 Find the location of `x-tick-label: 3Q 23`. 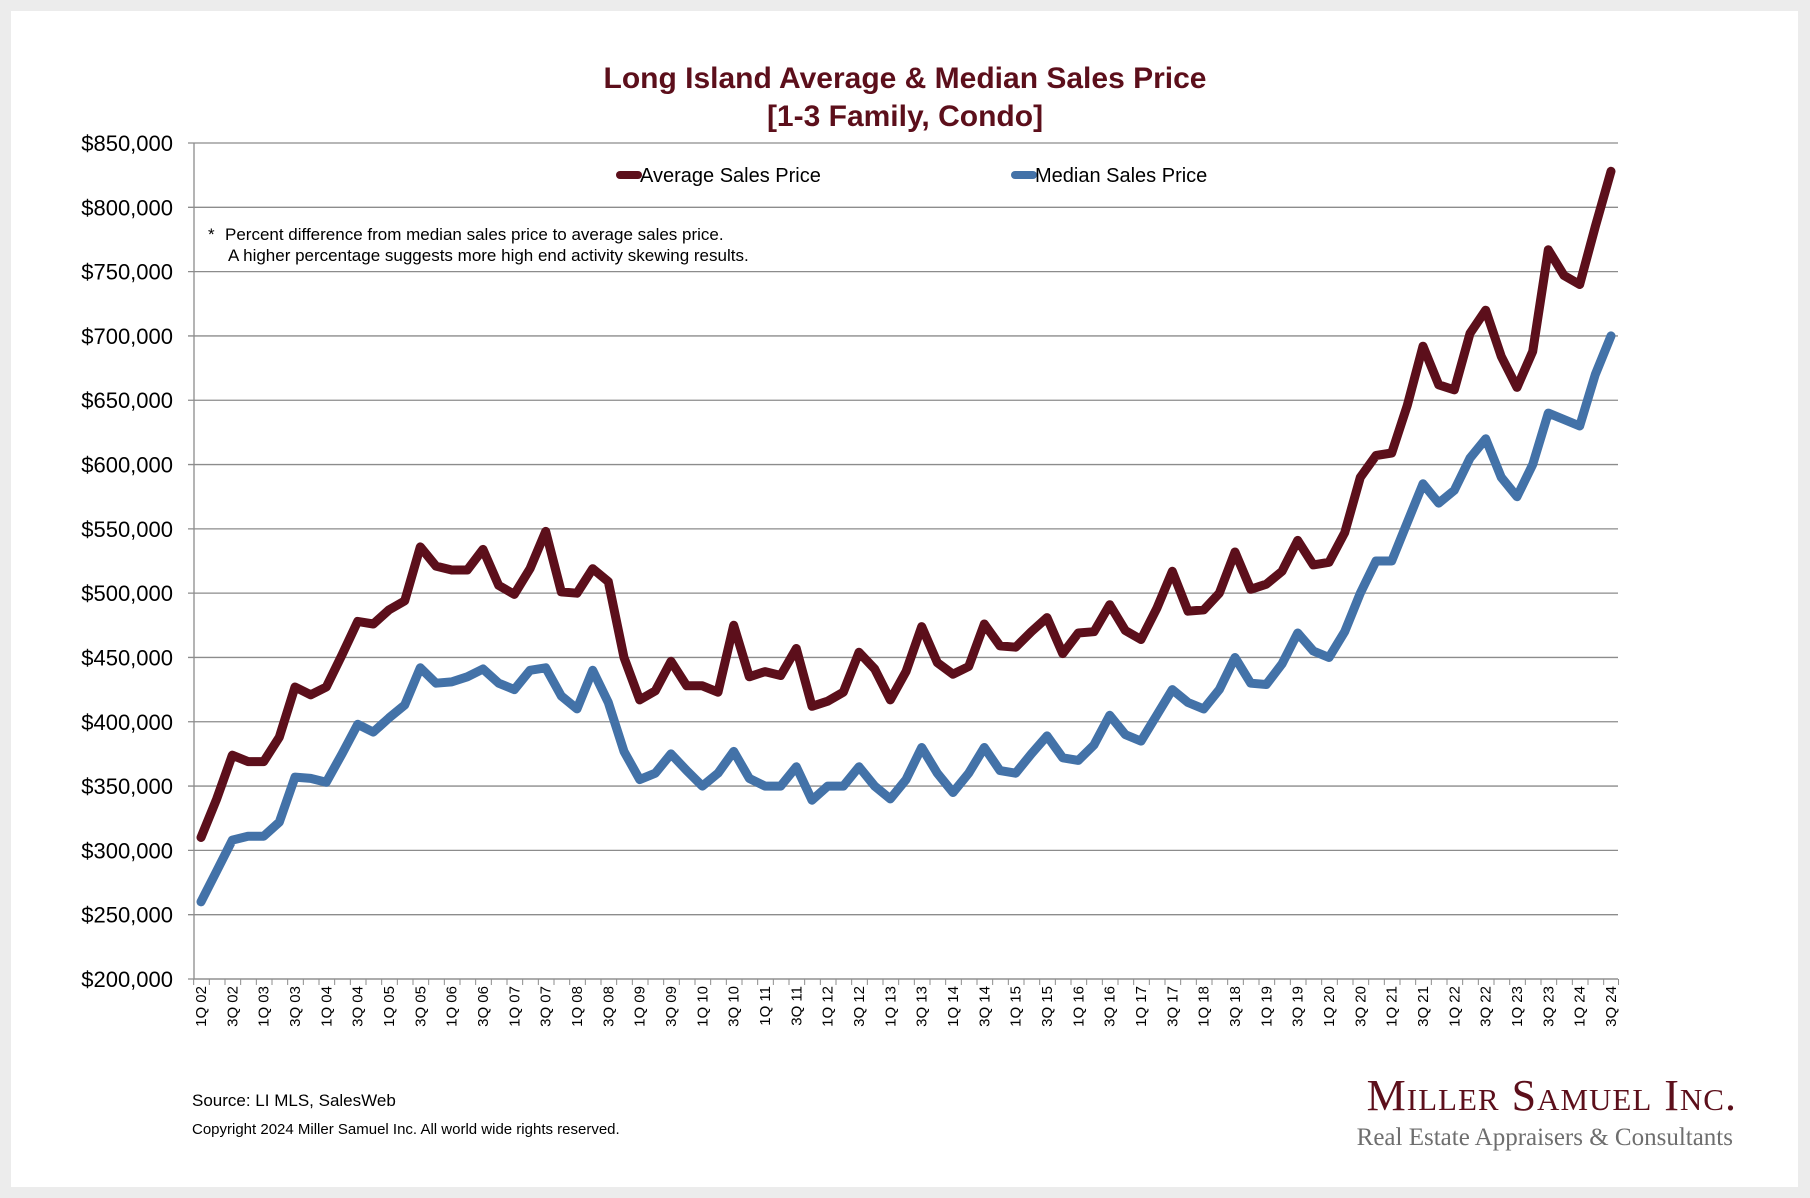

x-tick-label: 3Q 23 is located at coordinates (1548, 1006).